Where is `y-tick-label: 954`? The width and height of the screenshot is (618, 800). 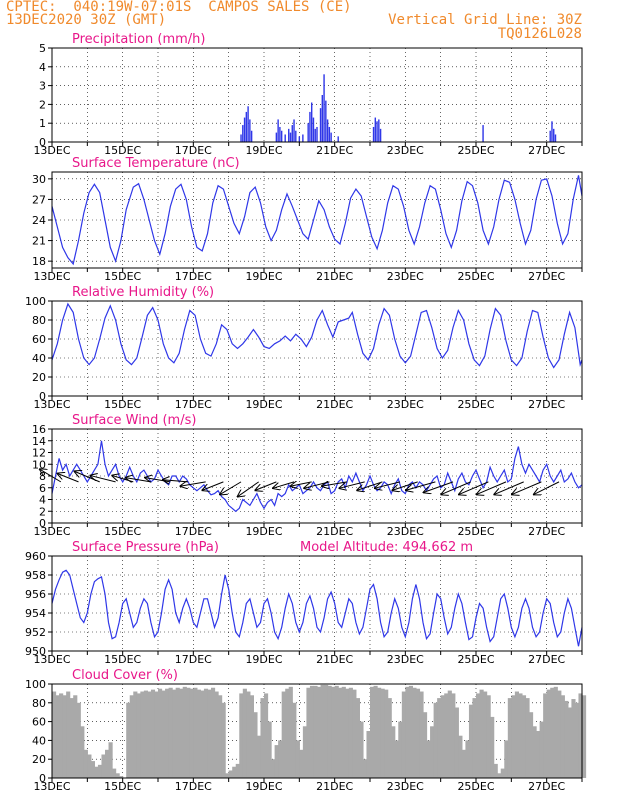
y-tick-label: 954 is located at coordinates (35, 613).